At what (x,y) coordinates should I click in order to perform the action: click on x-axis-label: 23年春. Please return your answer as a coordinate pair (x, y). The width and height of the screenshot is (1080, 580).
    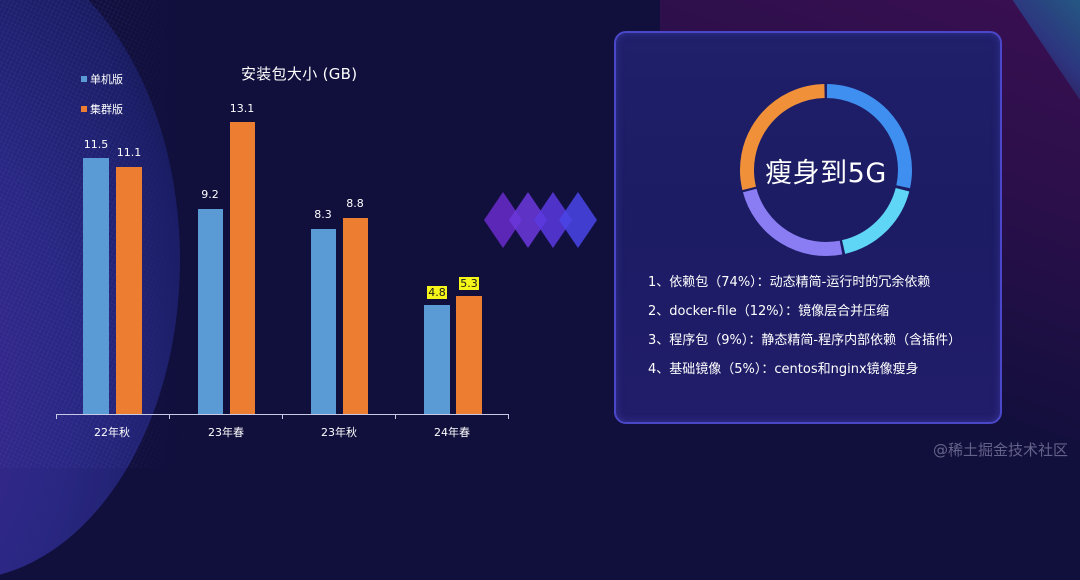
    Looking at the image, I should click on (226, 432).